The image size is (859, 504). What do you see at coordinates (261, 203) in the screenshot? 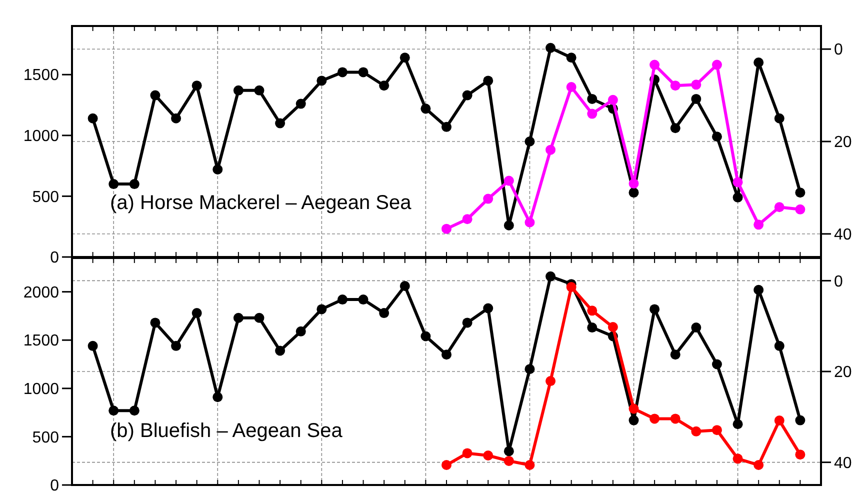
I see `annotation: (a) Horse Mackerel – Aegean Sea` at bounding box center [261, 203].